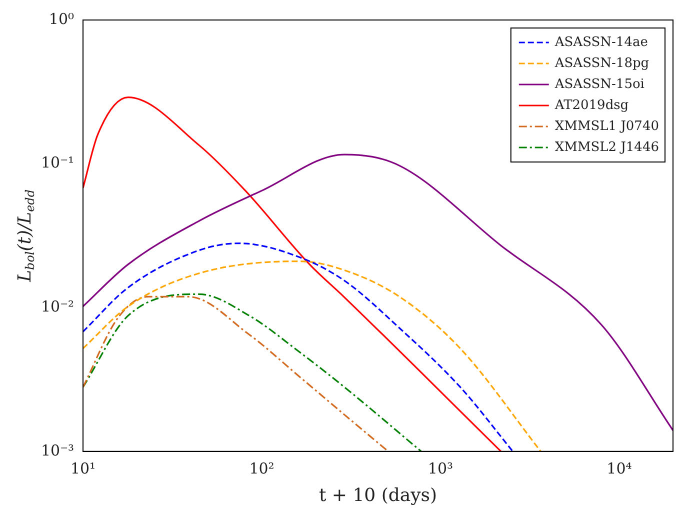 This screenshot has height=519, width=687. Describe the element at coordinates (607, 126) in the screenshot. I see `legend-label: XMMSL1 J0740` at that location.